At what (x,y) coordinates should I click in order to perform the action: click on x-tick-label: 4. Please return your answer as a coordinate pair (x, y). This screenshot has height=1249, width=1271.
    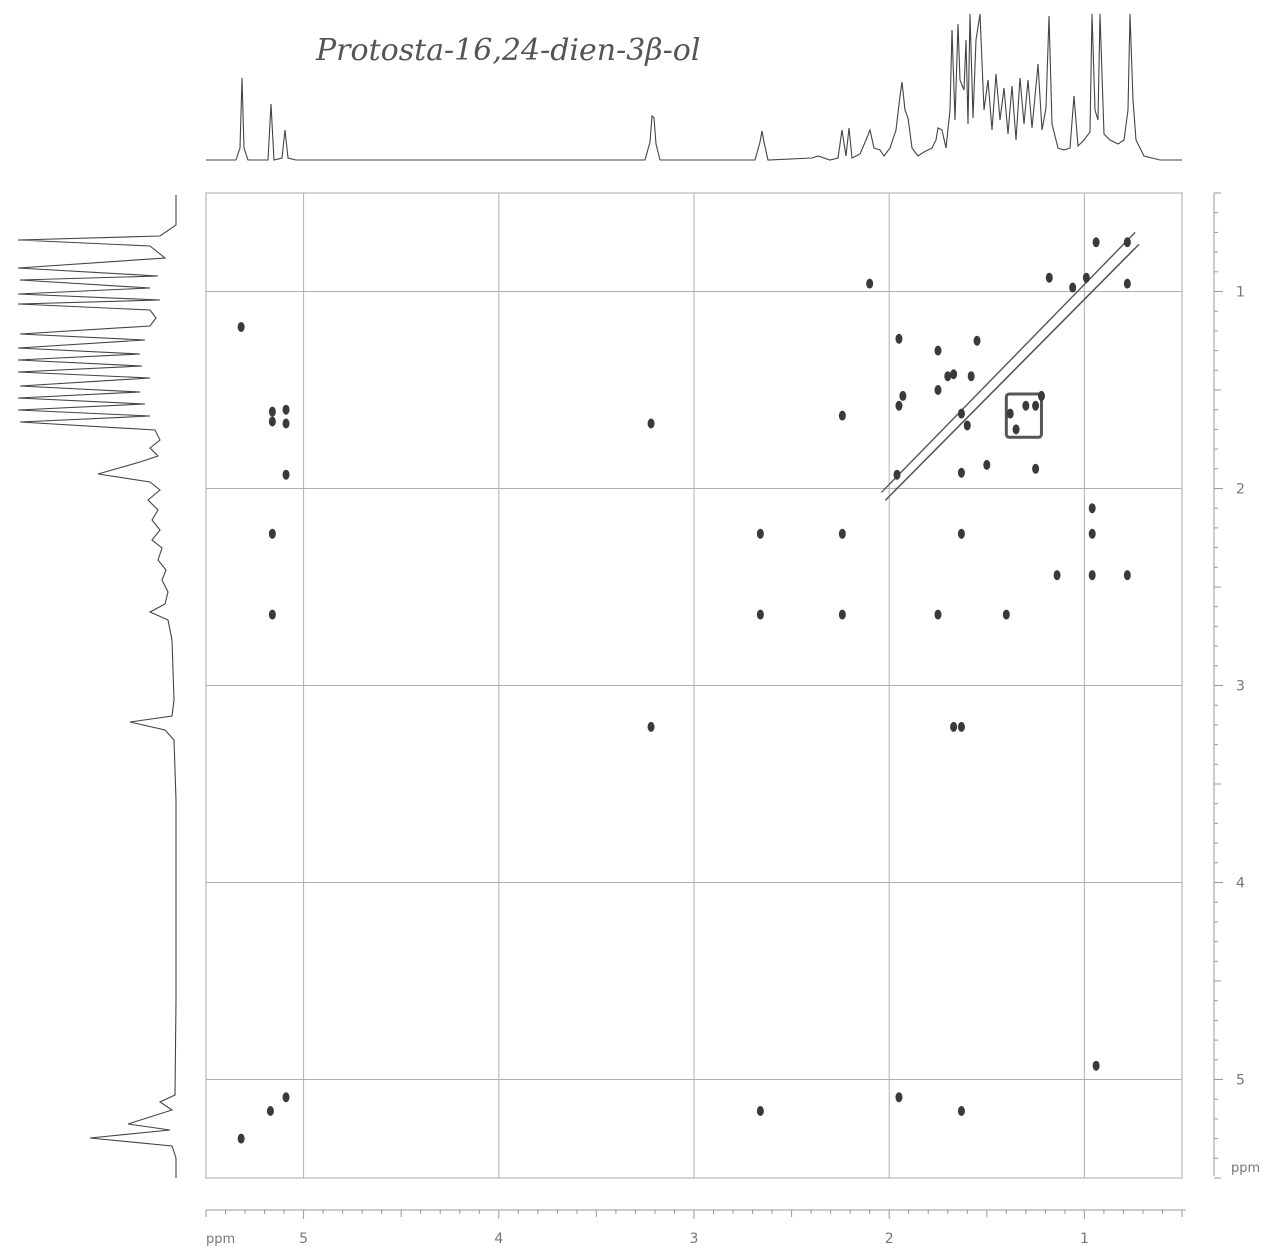
    Looking at the image, I should click on (498, 1239).